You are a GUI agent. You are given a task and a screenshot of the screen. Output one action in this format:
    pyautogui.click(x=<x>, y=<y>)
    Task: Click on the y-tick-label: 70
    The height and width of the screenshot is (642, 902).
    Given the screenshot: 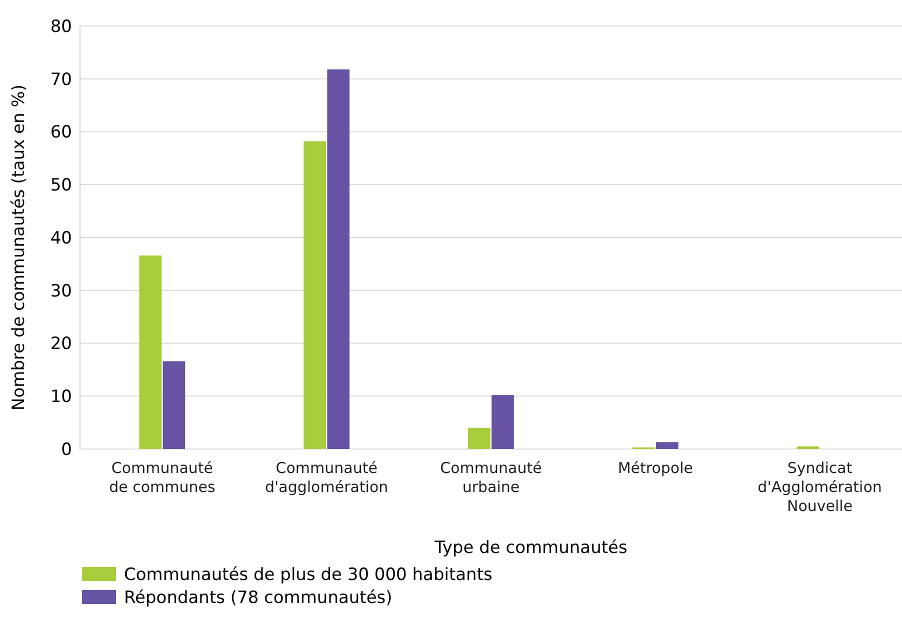 What is the action you would take?
    pyautogui.click(x=61, y=80)
    